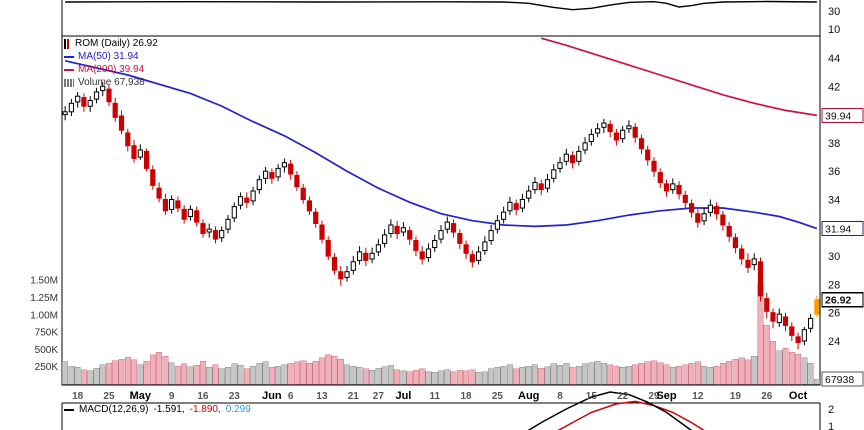  What do you see at coordinates (798, 396) in the screenshot?
I see `svg-text: Oct` at bounding box center [798, 396].